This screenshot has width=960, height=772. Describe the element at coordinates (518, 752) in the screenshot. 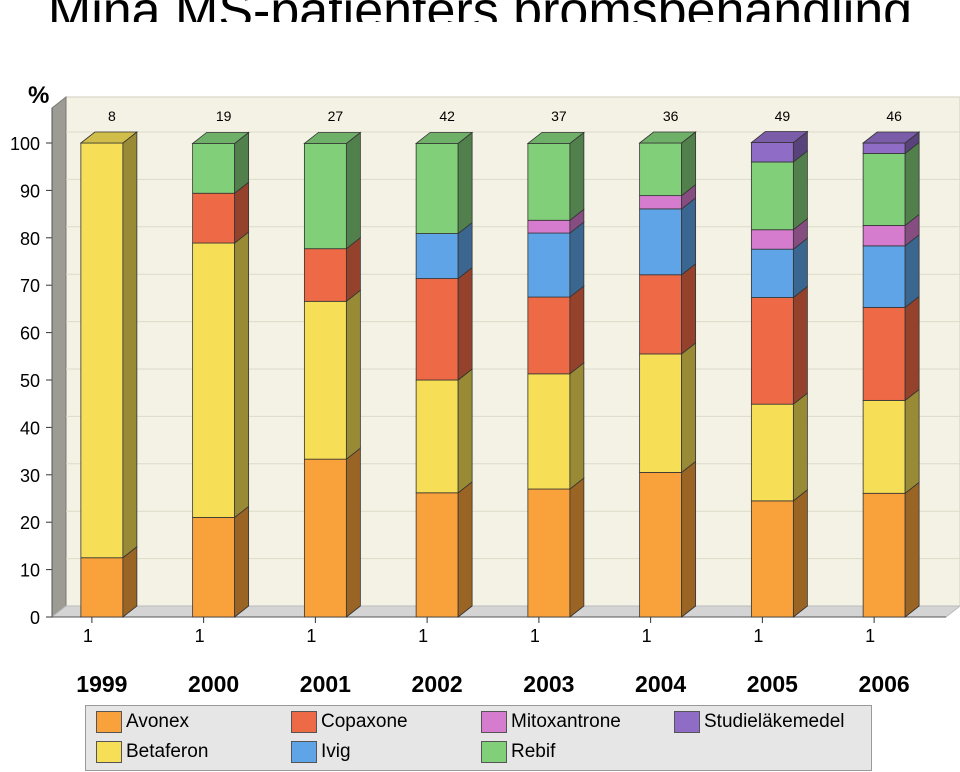

I see `legend-item-rebif: Rebif` at that location.